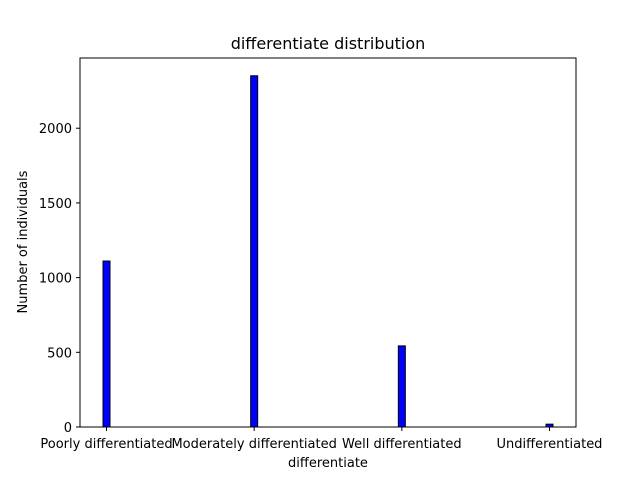  What do you see at coordinates (328, 463) in the screenshot?
I see `x-axis-label: differentiate` at bounding box center [328, 463].